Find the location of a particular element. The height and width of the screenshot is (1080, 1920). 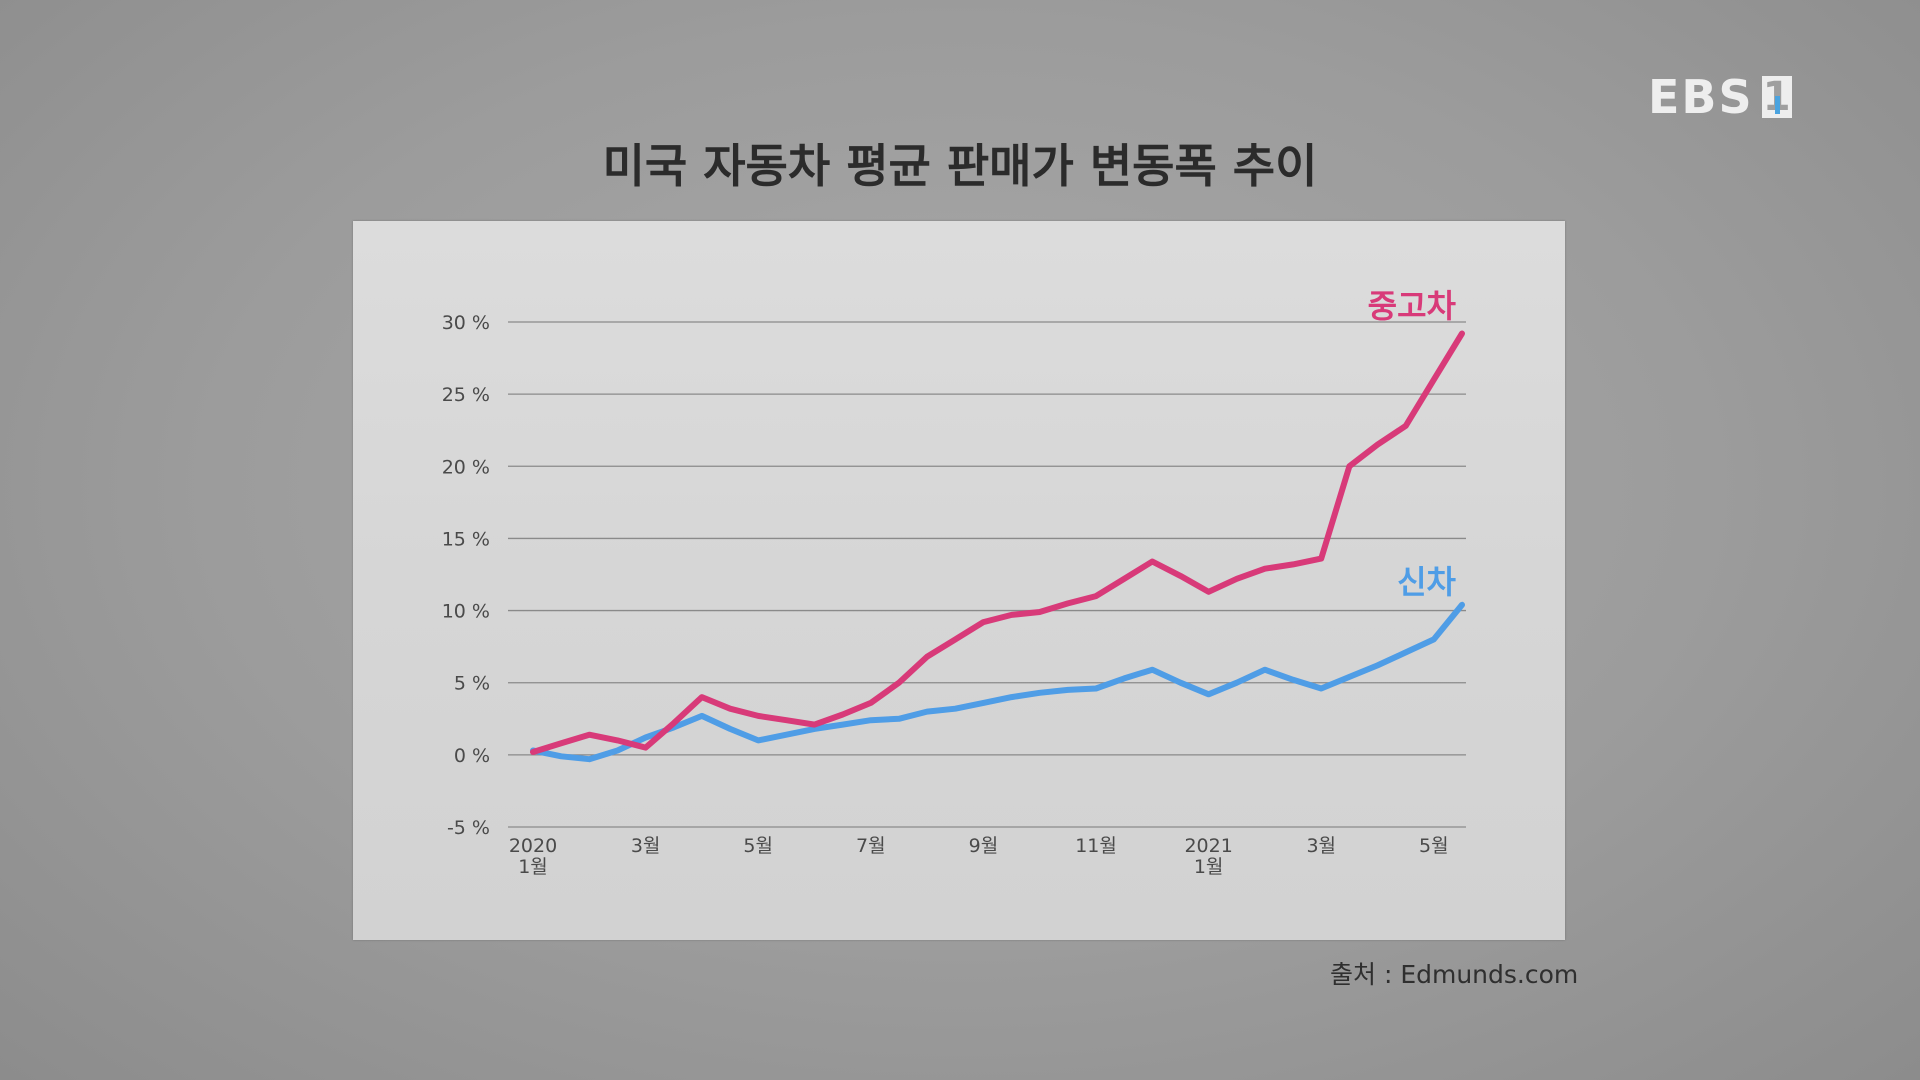

x-tick-label: 2020 is located at coordinates (533, 846).